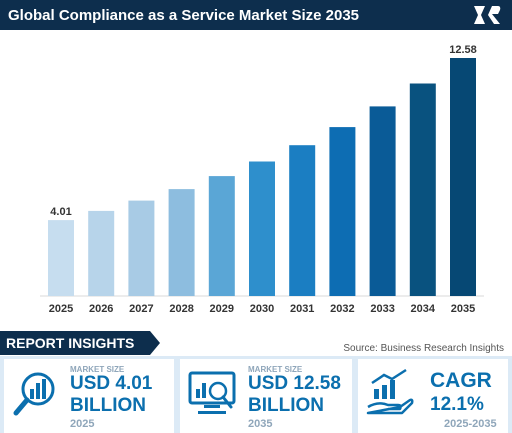 Image resolution: width=512 pixels, height=433 pixels. I want to click on bar-2027, so click(141, 248).